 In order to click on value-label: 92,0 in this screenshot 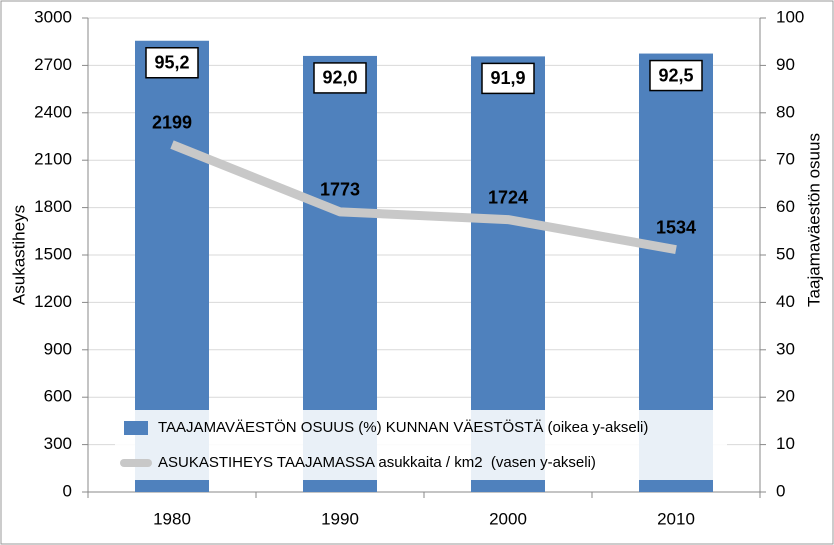, I will do `click(339, 78)`.